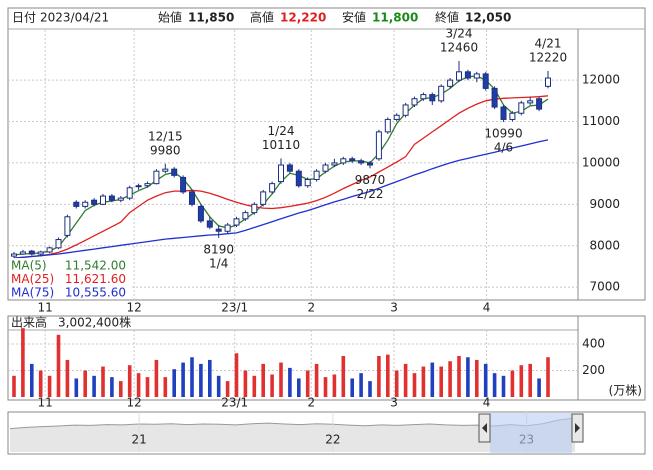  What do you see at coordinates (139, 440) in the screenshot?
I see `navigator-label: 21` at bounding box center [139, 440].